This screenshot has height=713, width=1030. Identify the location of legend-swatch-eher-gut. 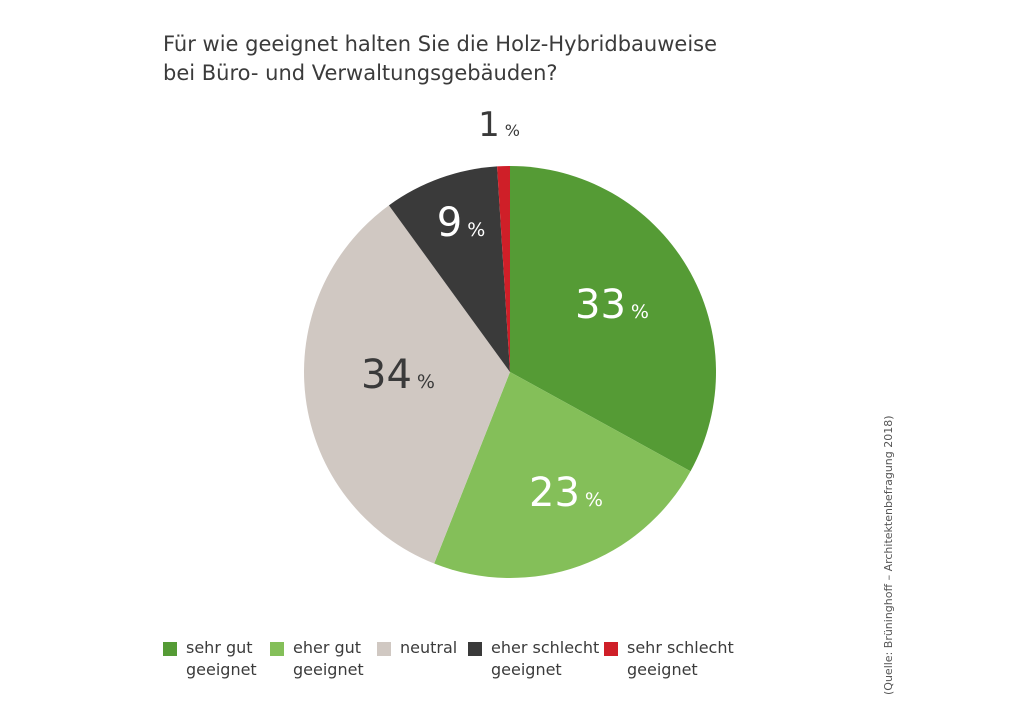
(277, 649).